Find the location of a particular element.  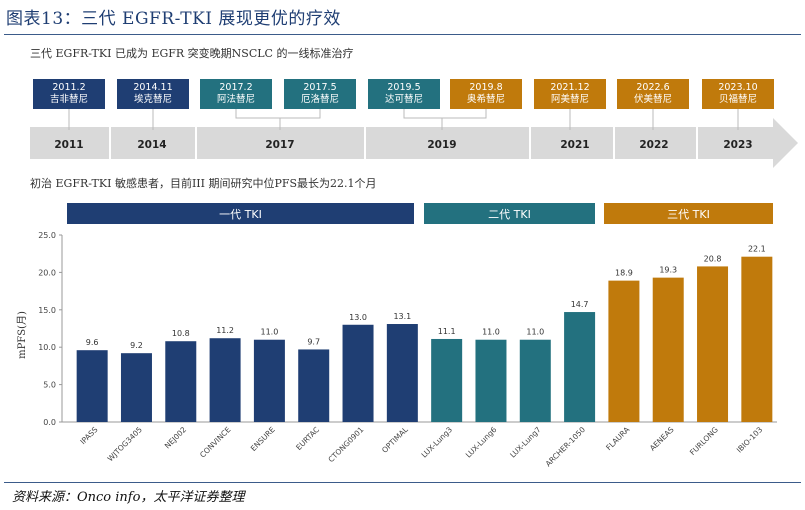

bar-value-label: 22.1 is located at coordinates (757, 249).